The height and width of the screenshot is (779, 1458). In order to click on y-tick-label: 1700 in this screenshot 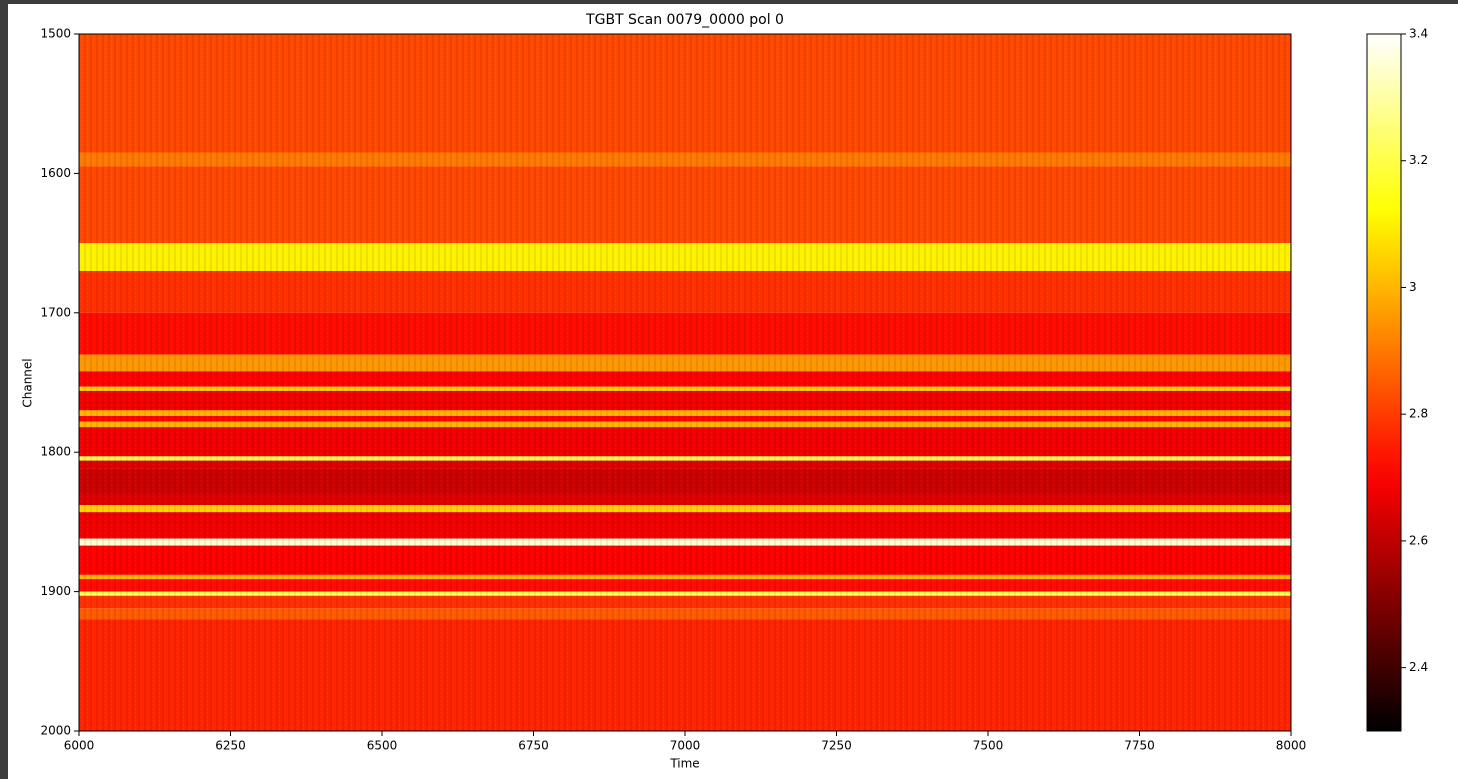, I will do `click(55, 312)`.